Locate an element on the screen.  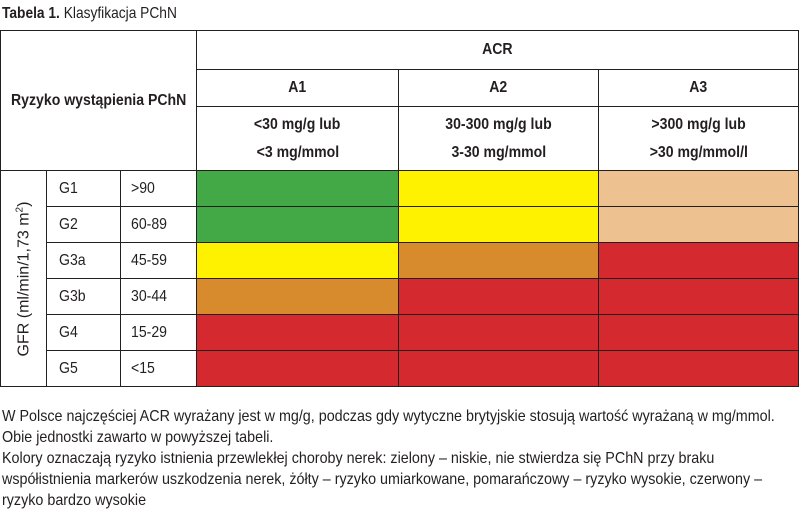
table-caption: Tabela 1. Klasyfikacja PChN is located at coordinates (89, 14).